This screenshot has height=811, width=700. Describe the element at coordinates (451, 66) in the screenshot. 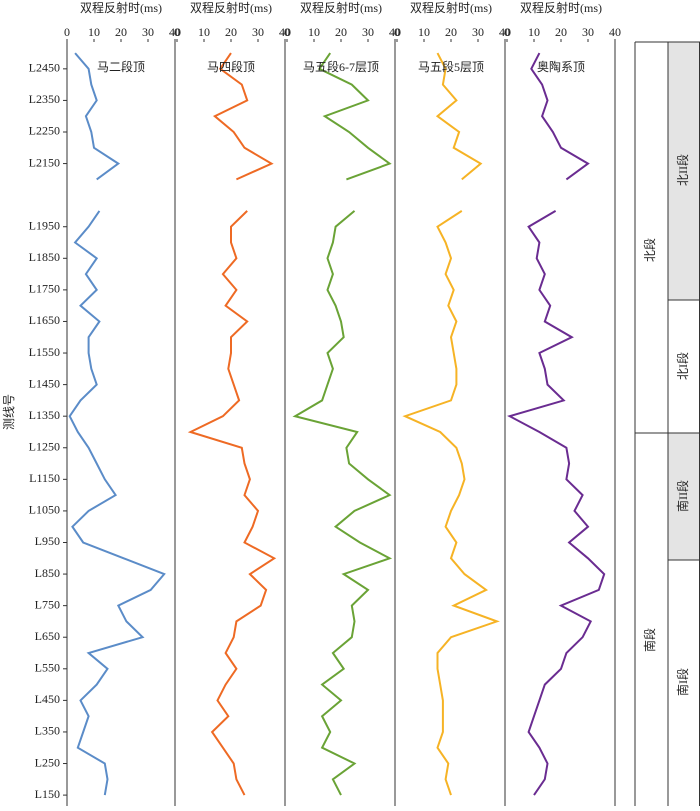

I see `panel-label: 马五段5层顶` at that location.